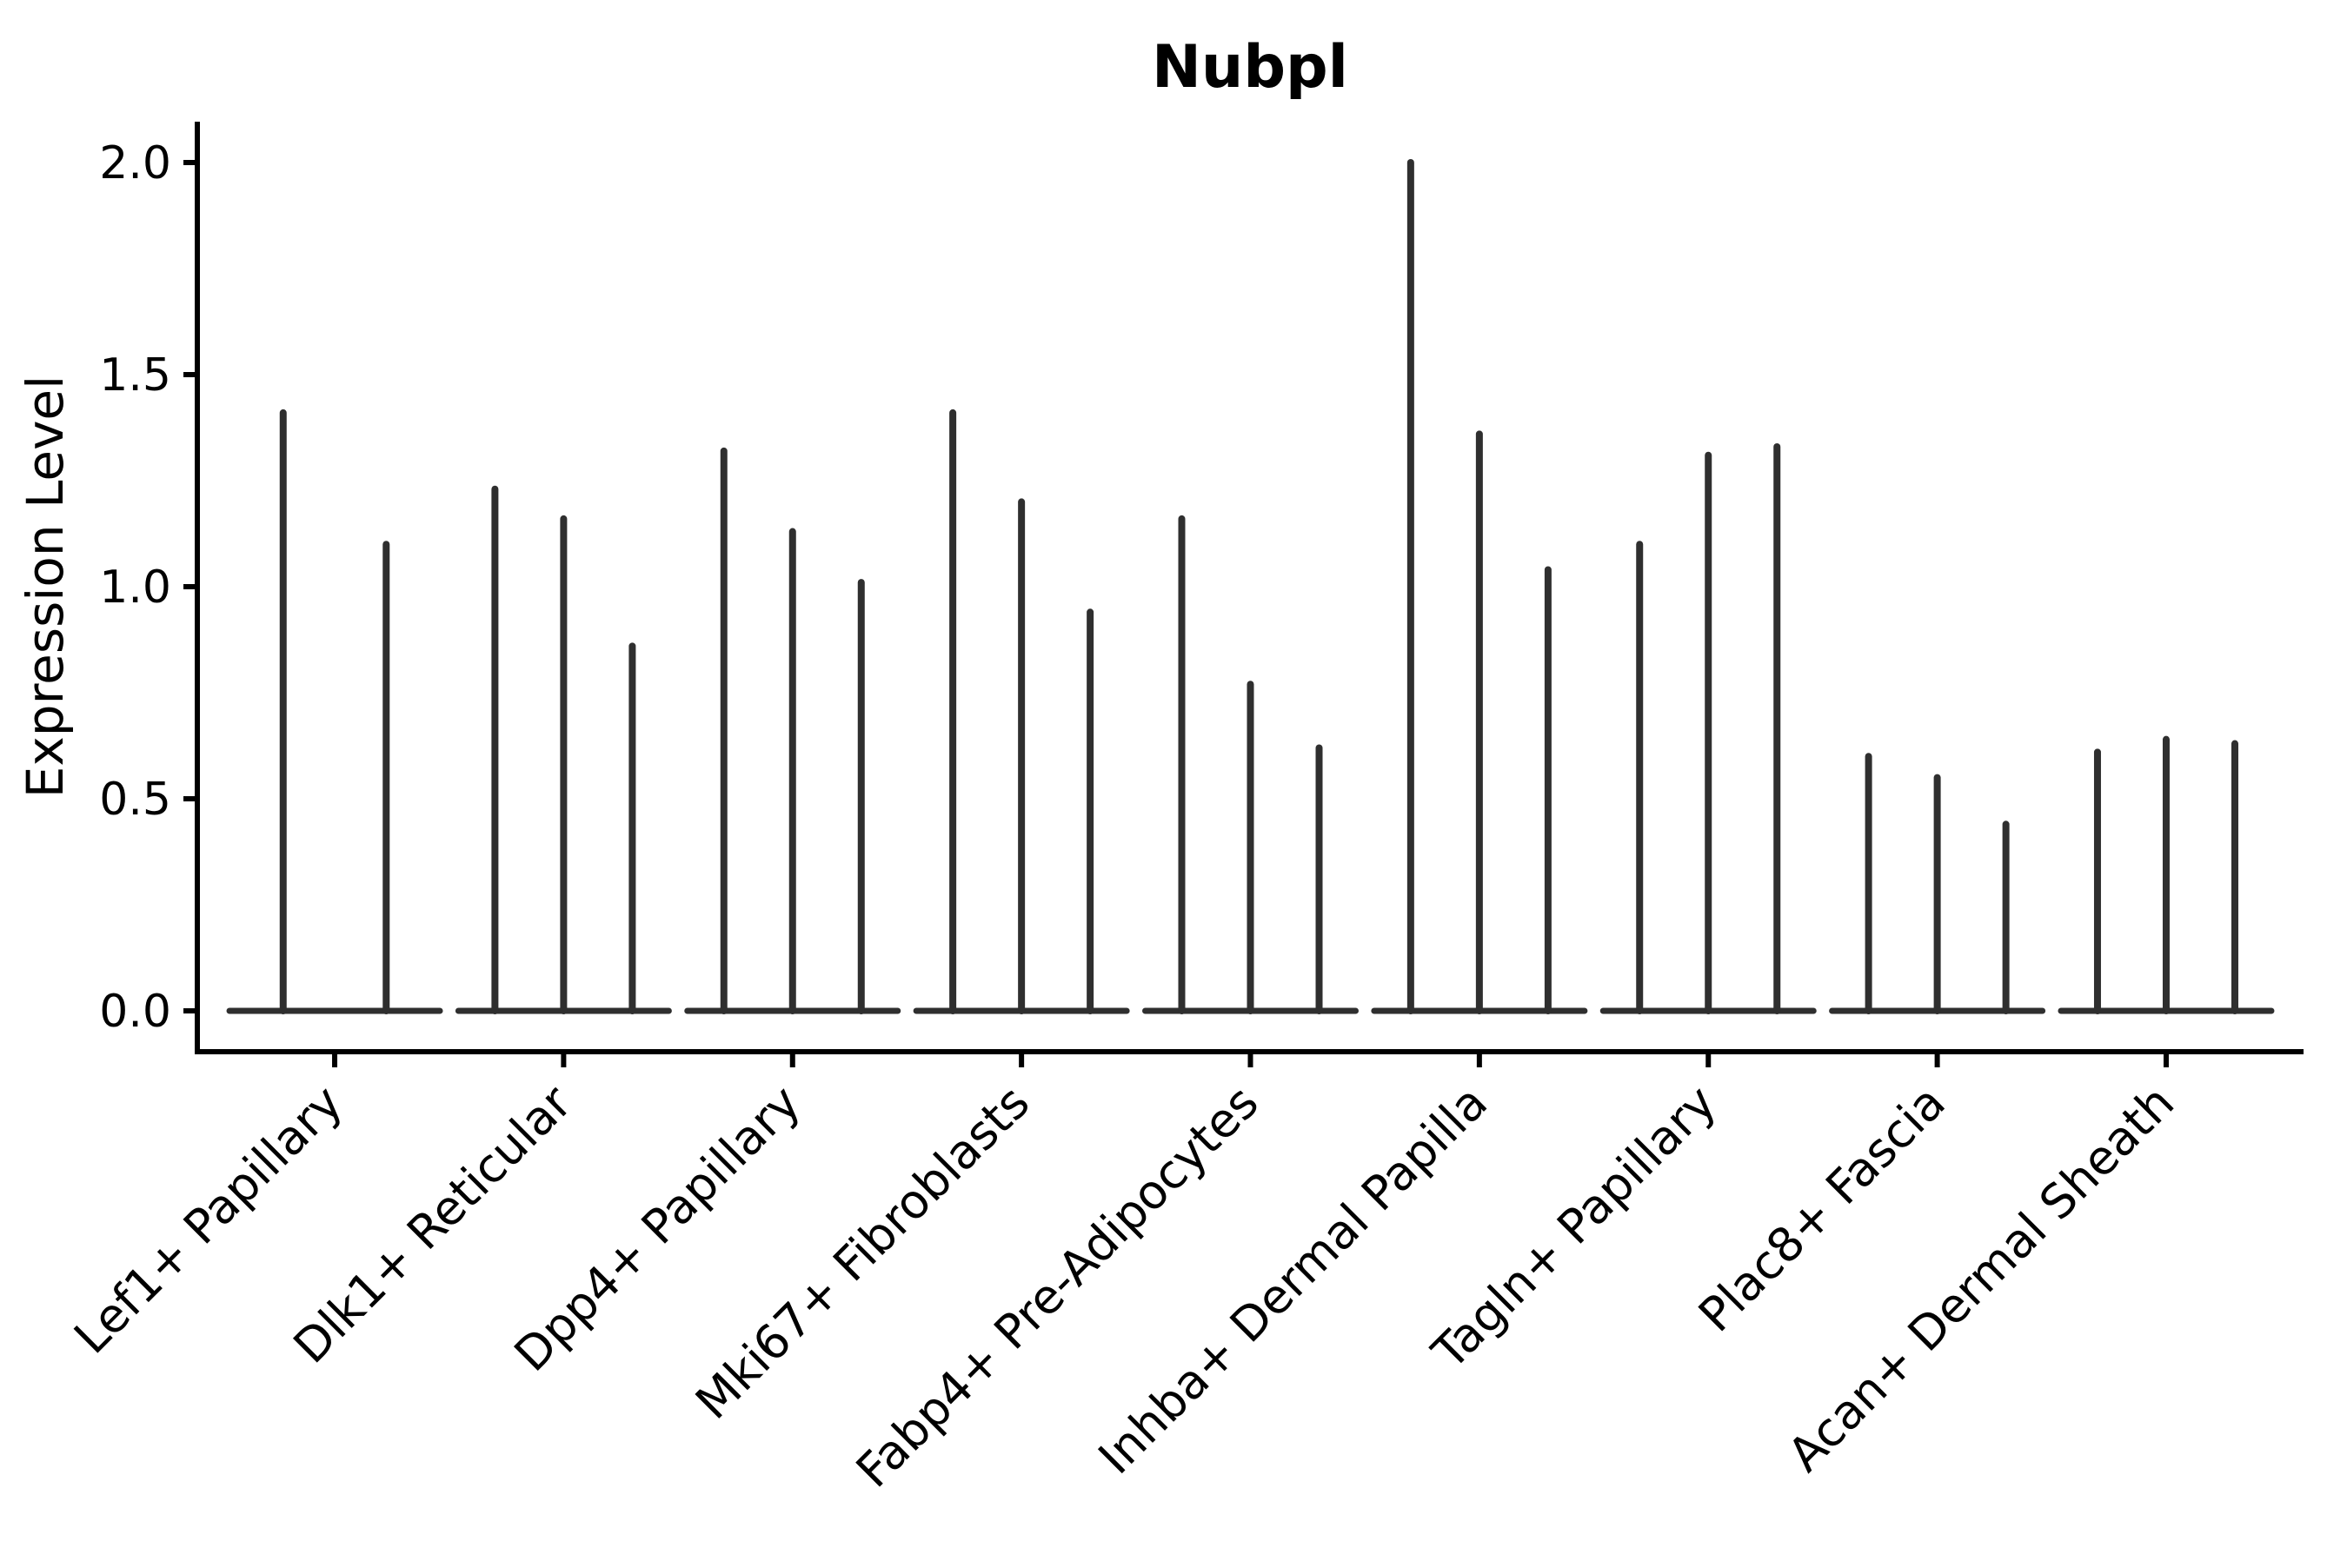 This screenshot has height=1568, width=2347. Describe the element at coordinates (135, 163) in the screenshot. I see `y-tick-label: 2.0` at that location.